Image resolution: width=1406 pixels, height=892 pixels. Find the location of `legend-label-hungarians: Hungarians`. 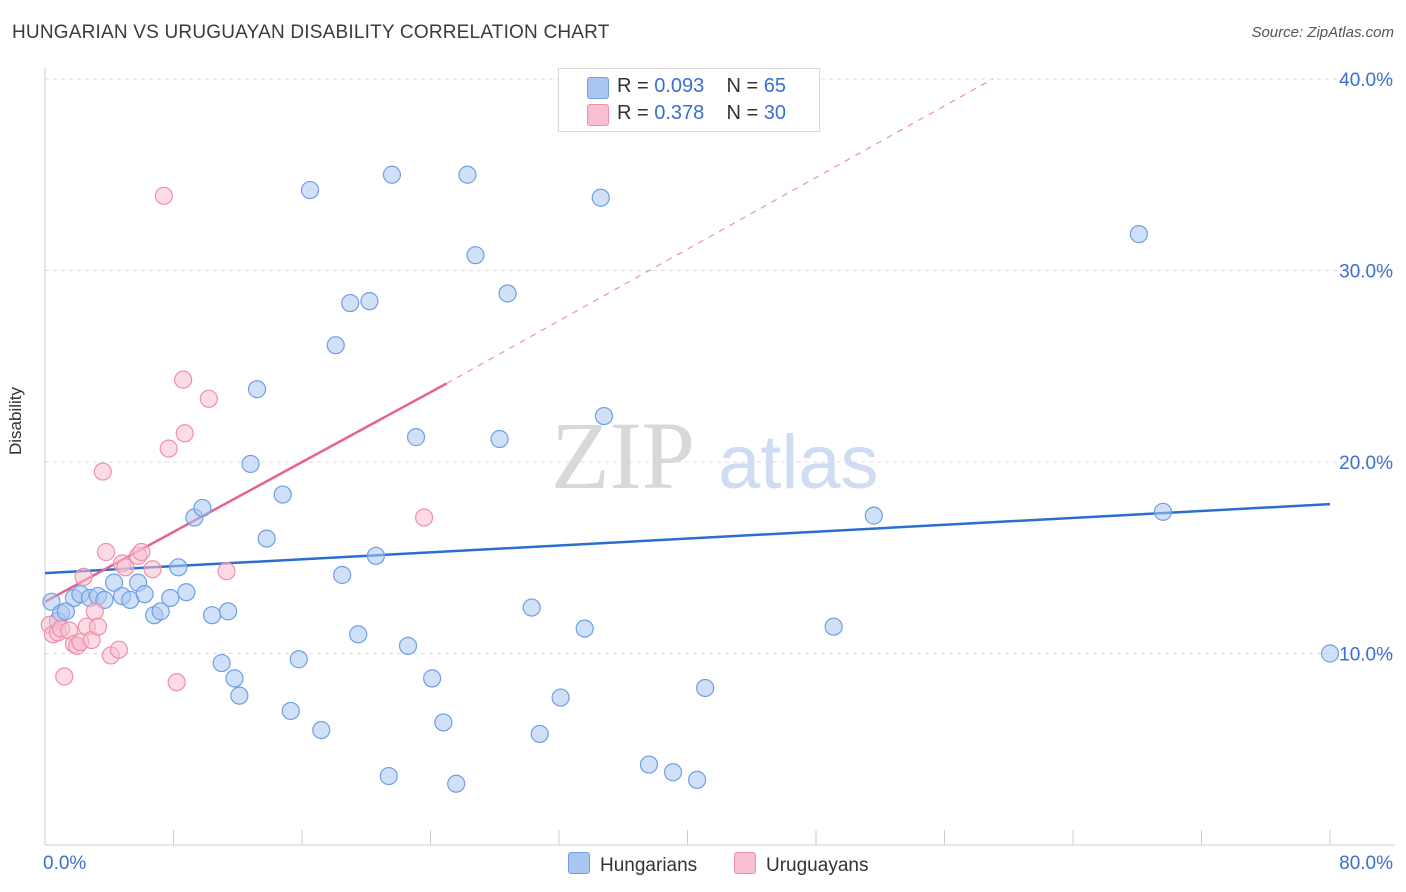

legend-label-hungarians: Hungarians is located at coordinates (649, 865).